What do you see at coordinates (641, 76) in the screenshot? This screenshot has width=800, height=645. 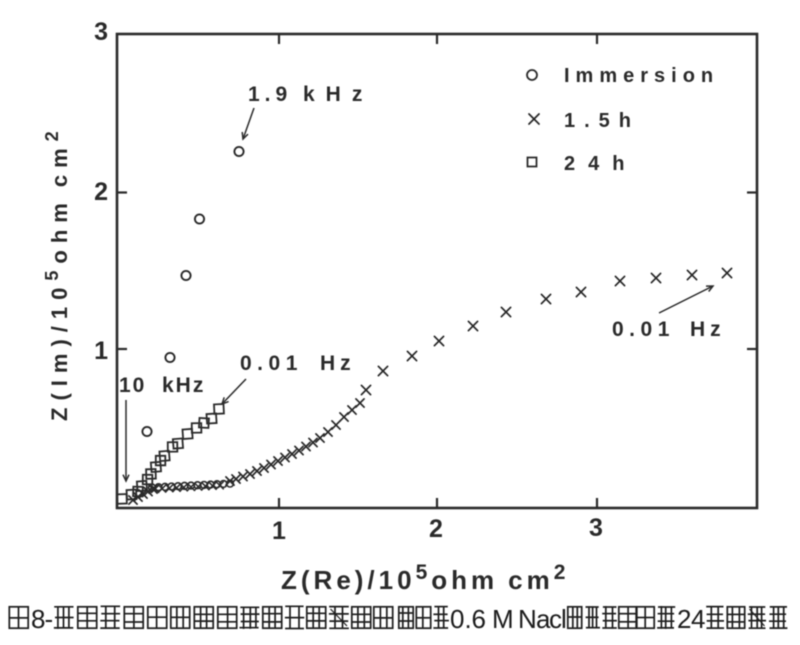 I see `svg-text: Immersion` at bounding box center [641, 76].